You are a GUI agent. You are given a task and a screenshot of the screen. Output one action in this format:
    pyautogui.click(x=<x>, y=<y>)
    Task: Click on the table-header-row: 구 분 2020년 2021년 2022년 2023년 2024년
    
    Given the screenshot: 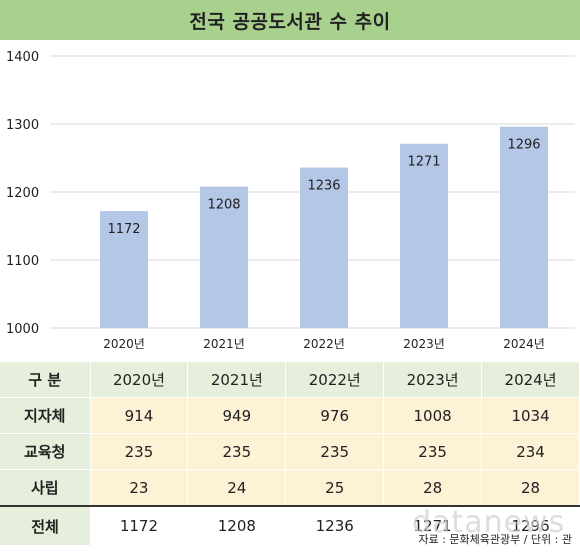 What is the action you would take?
    pyautogui.click(x=290, y=380)
    